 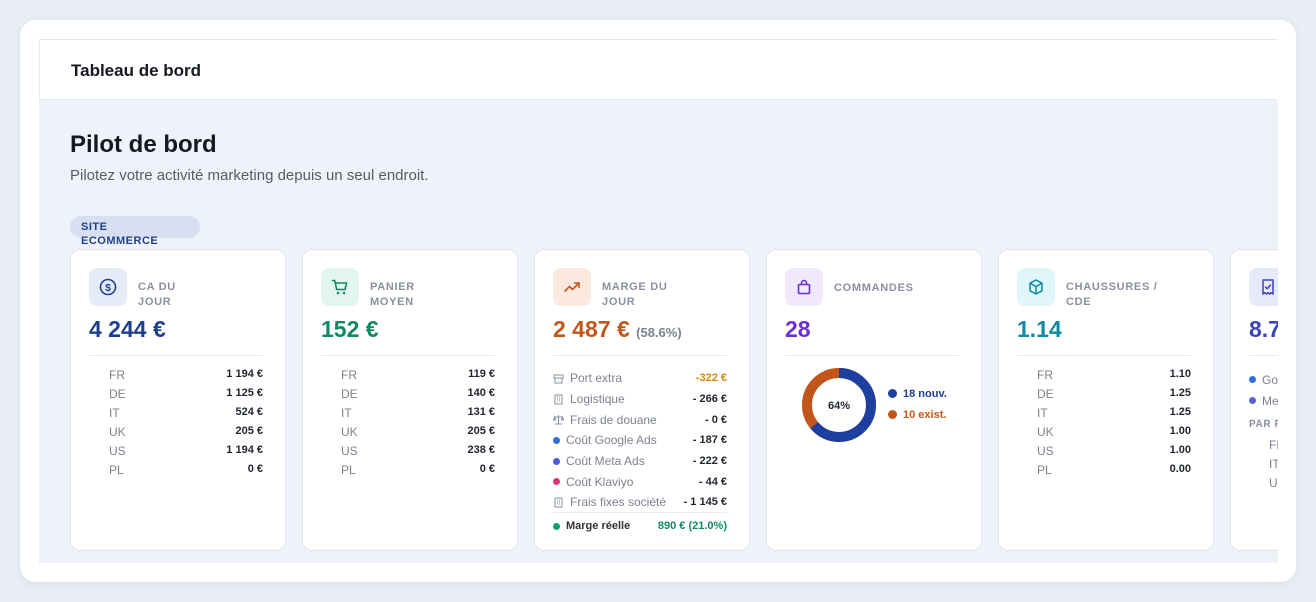 I want to click on card-label: COMMANDES, so click(x=874, y=288).